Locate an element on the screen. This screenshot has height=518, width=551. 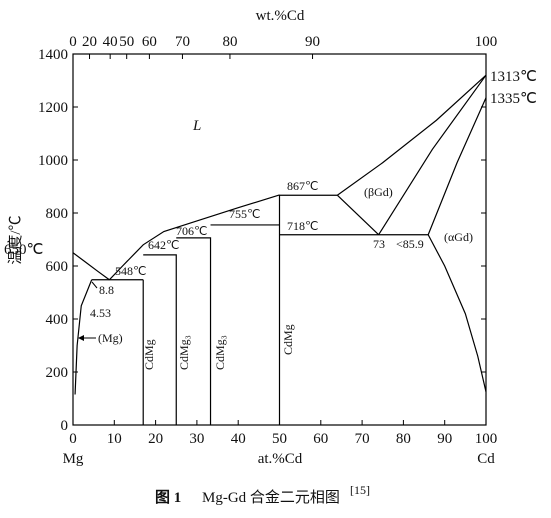
y-tick-label: 0 is located at coordinates (65, 426).